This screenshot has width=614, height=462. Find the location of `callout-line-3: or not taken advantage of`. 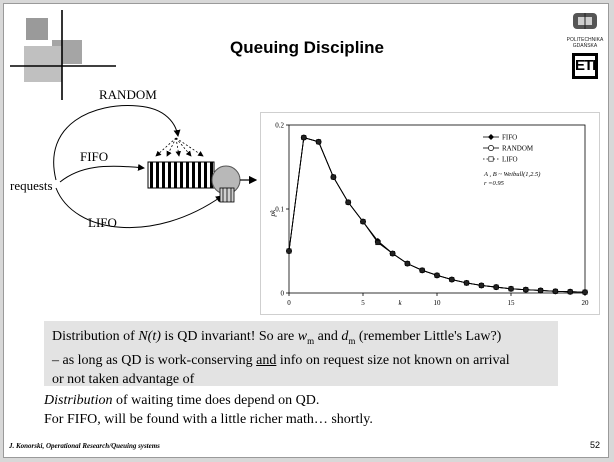

callout-line-3: or not taken advantage of is located at coordinates (123, 379).